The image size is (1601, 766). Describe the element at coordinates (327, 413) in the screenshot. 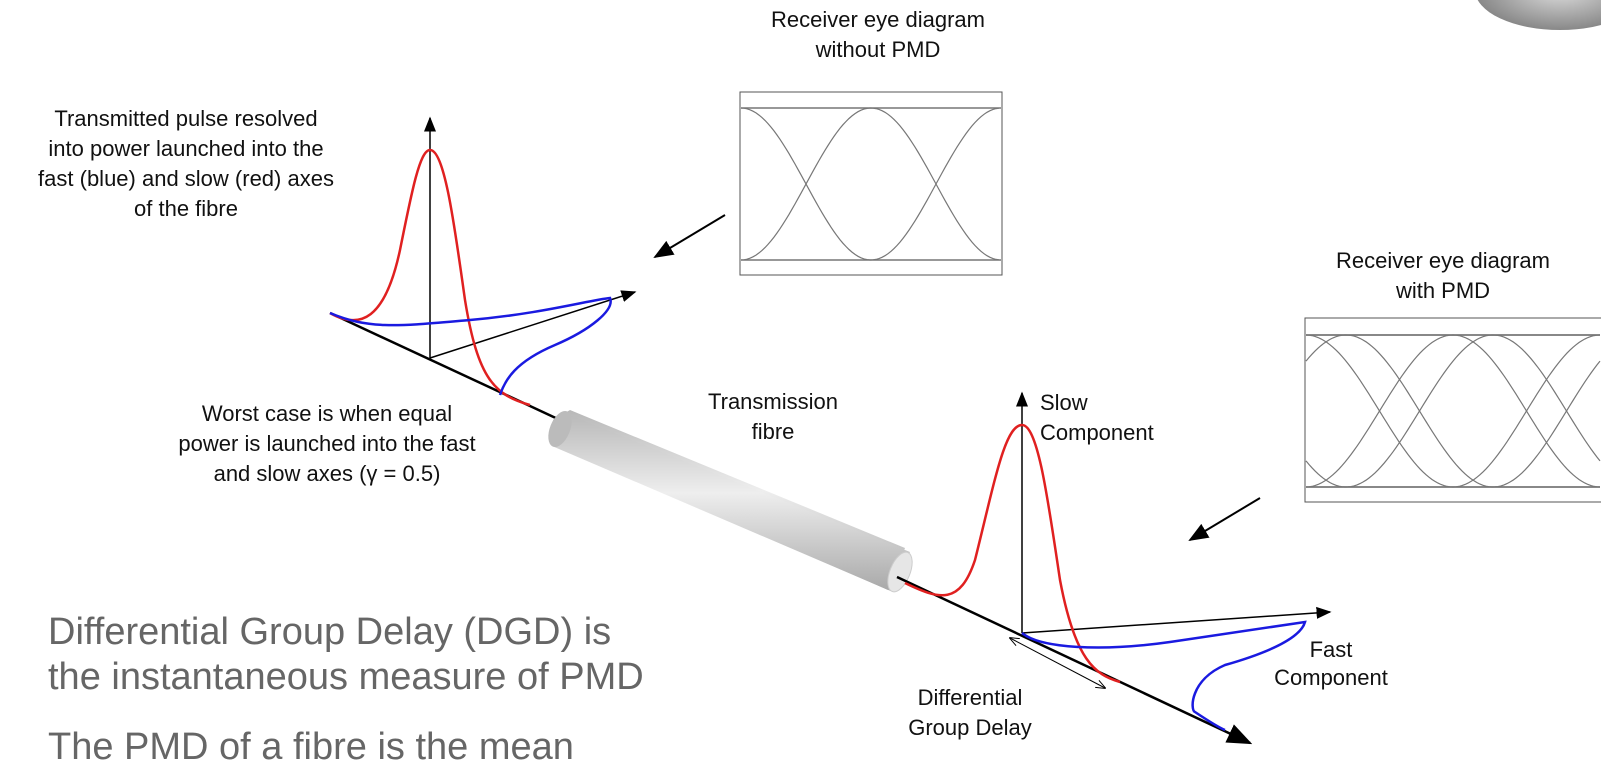

I see `note: Worst case is when equal` at that location.